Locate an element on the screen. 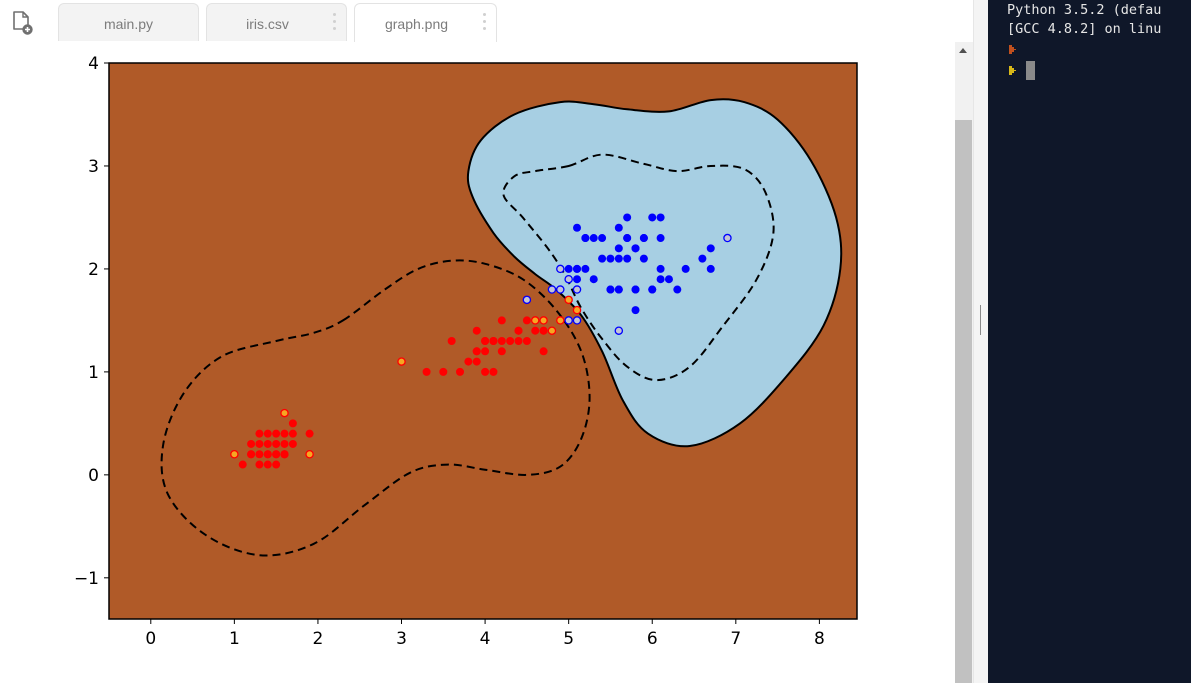  tab-label: main.py is located at coordinates (128, 24).